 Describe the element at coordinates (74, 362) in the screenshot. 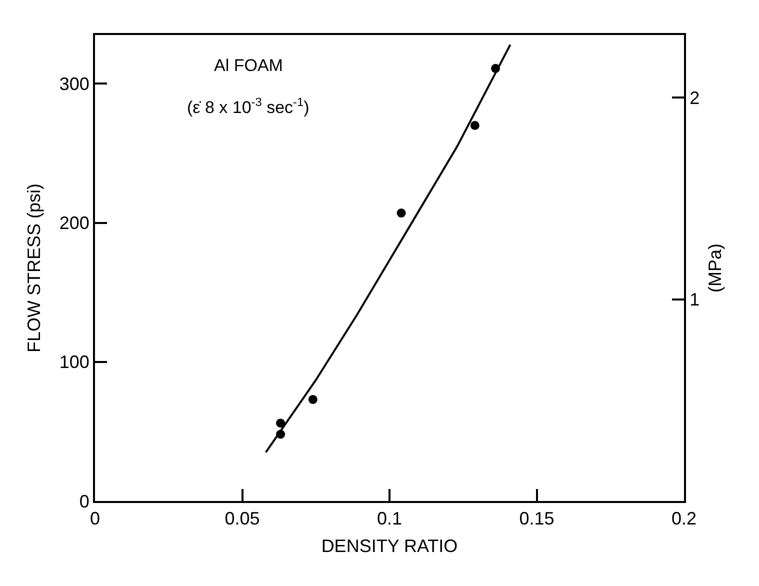

I see `y-tick-label: 100` at that location.